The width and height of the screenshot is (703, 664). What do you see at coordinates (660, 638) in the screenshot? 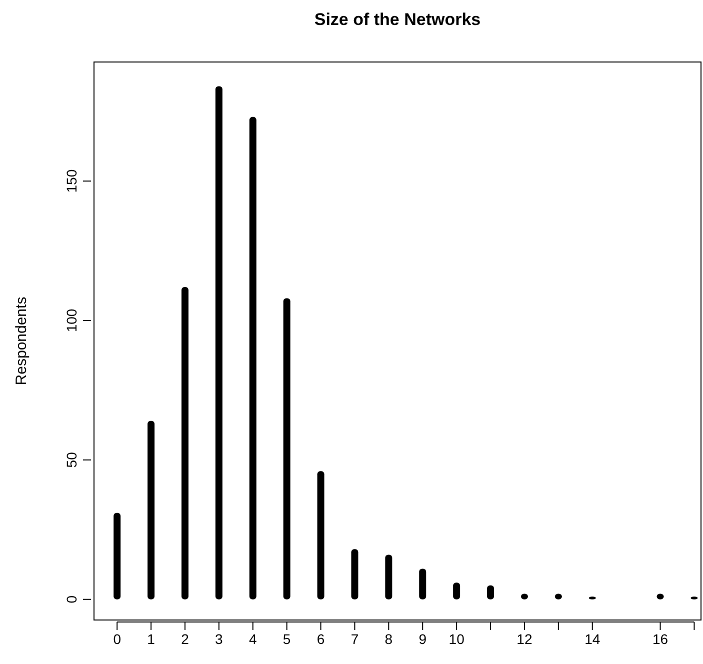
I see `x-tick-label: 16` at bounding box center [660, 638].